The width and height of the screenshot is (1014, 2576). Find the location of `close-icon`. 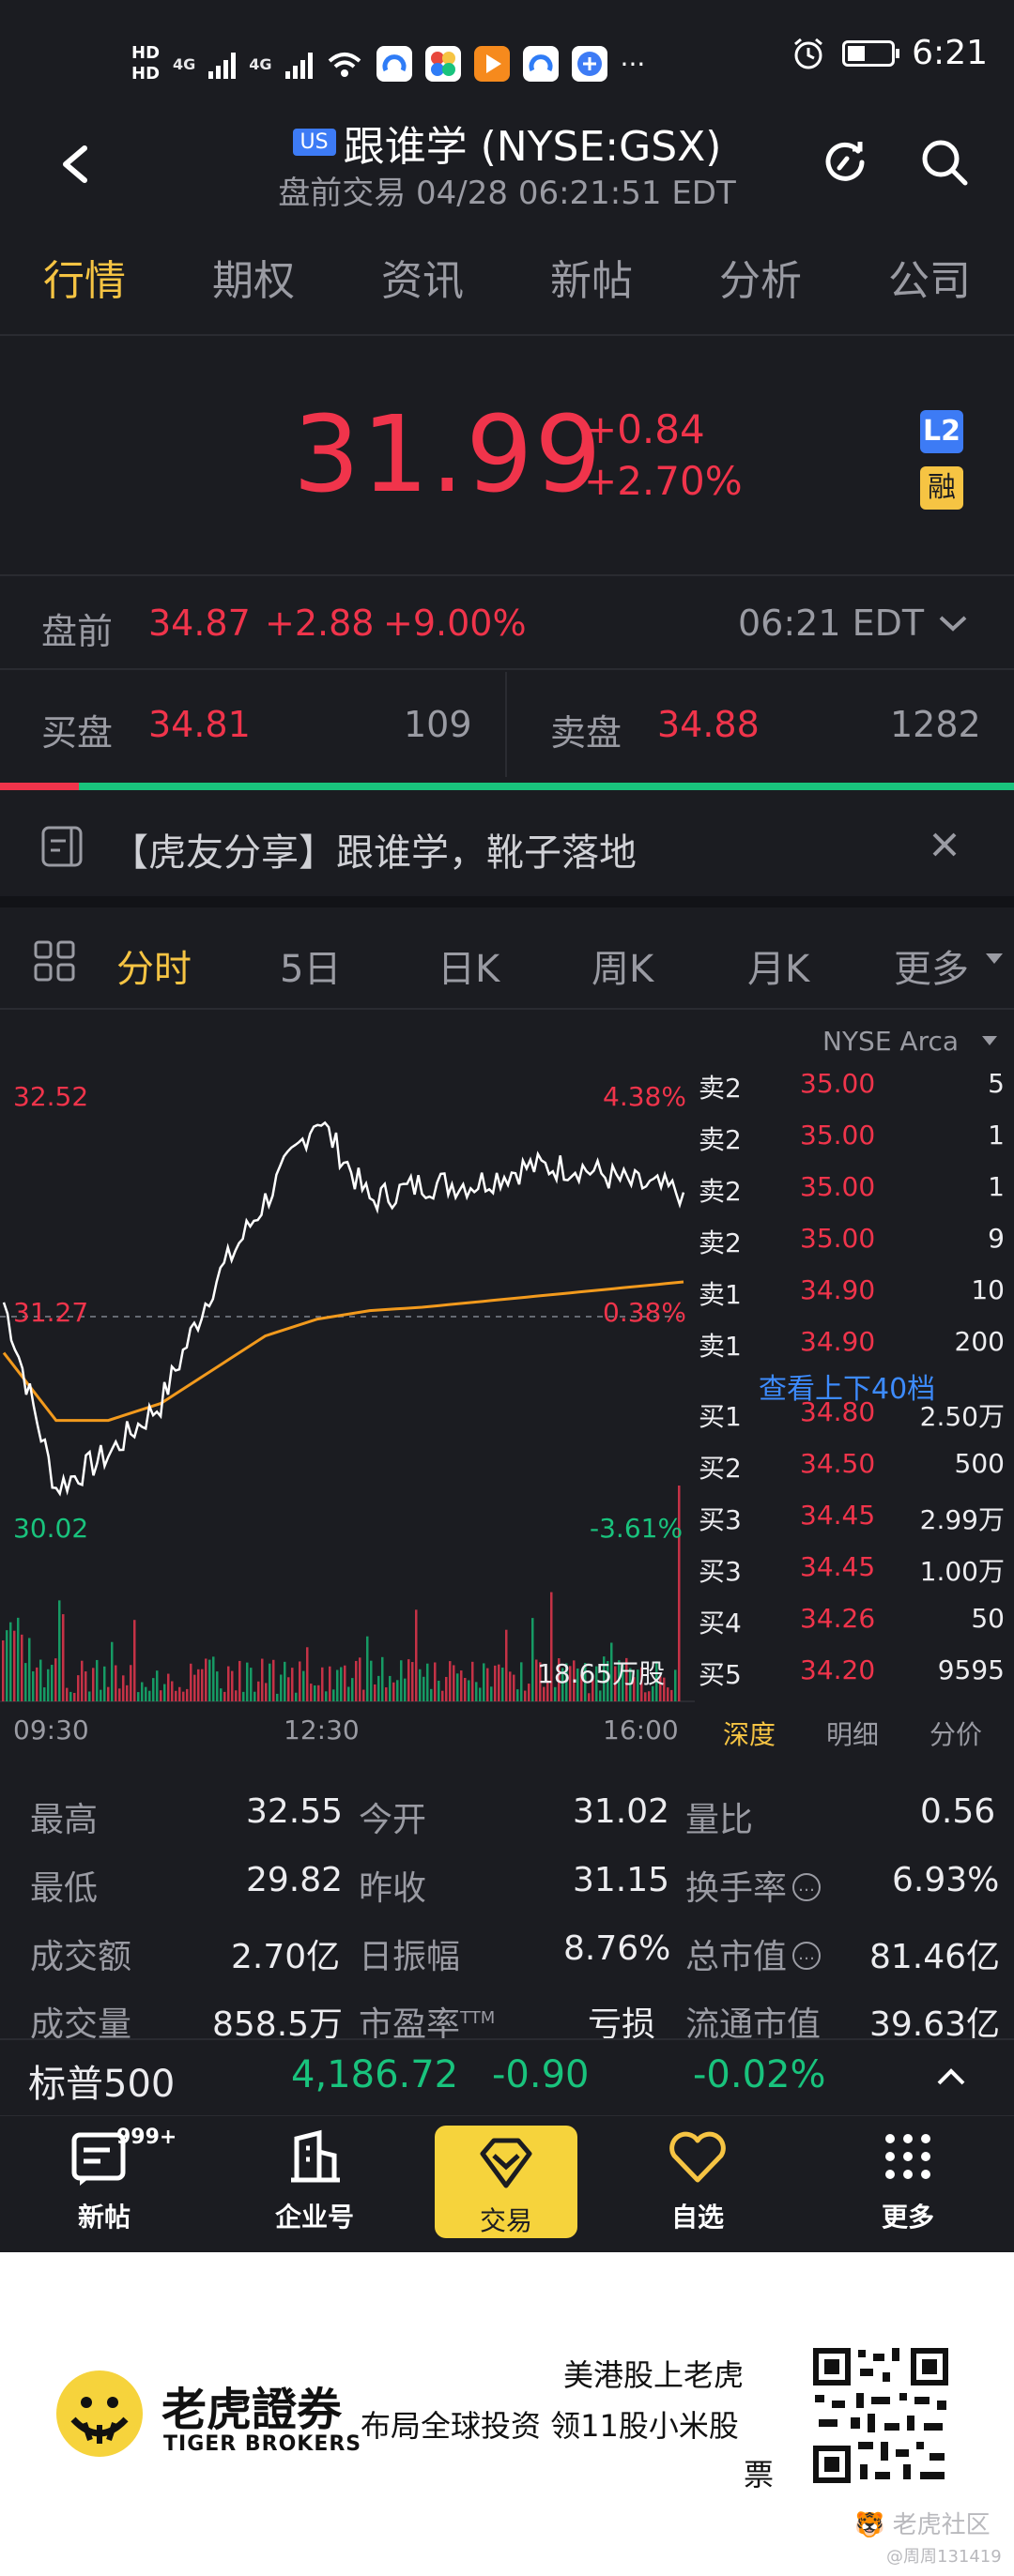

close-icon is located at coordinates (945, 845).